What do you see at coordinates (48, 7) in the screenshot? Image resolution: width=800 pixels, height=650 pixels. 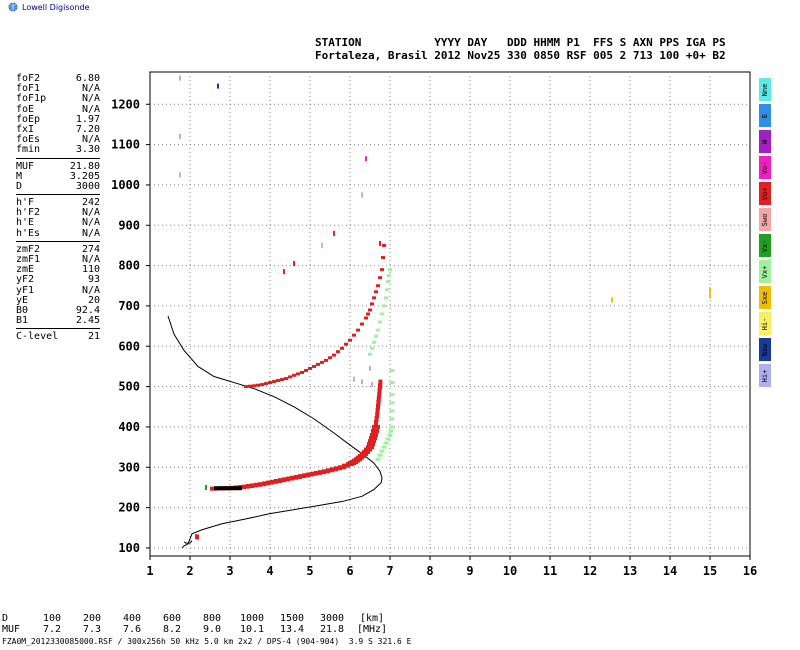 I see `lowell-logo: Lowell Digisonde` at bounding box center [48, 7].